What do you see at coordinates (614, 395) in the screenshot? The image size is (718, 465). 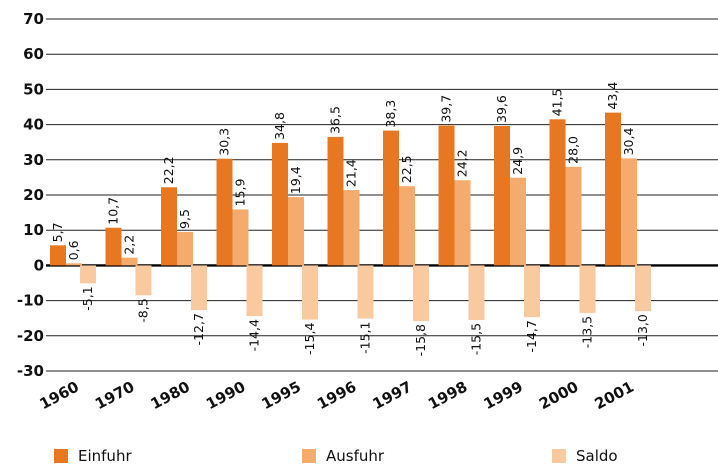 I see `x-tick-label: 2001` at bounding box center [614, 395].